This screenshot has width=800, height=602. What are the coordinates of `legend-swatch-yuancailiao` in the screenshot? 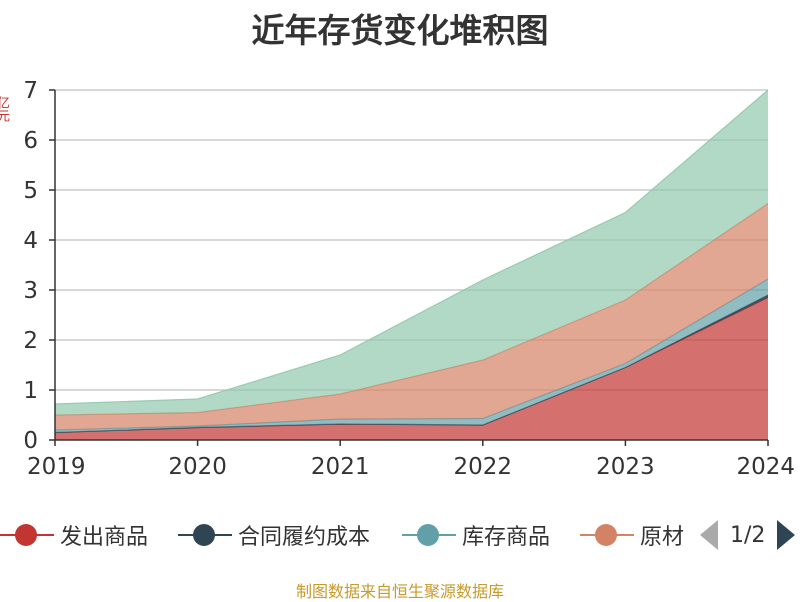 It's located at (607, 535).